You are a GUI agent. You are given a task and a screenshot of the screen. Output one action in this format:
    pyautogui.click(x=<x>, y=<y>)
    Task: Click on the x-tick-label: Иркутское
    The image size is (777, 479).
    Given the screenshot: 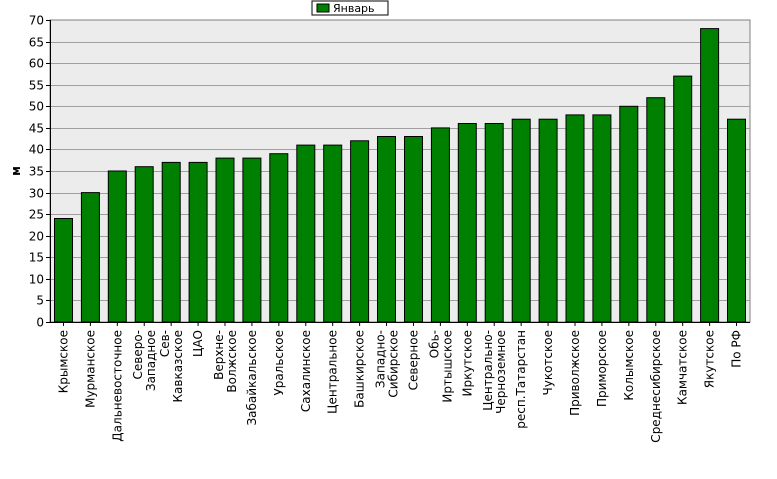 What is the action you would take?
    pyautogui.click(x=467, y=363)
    